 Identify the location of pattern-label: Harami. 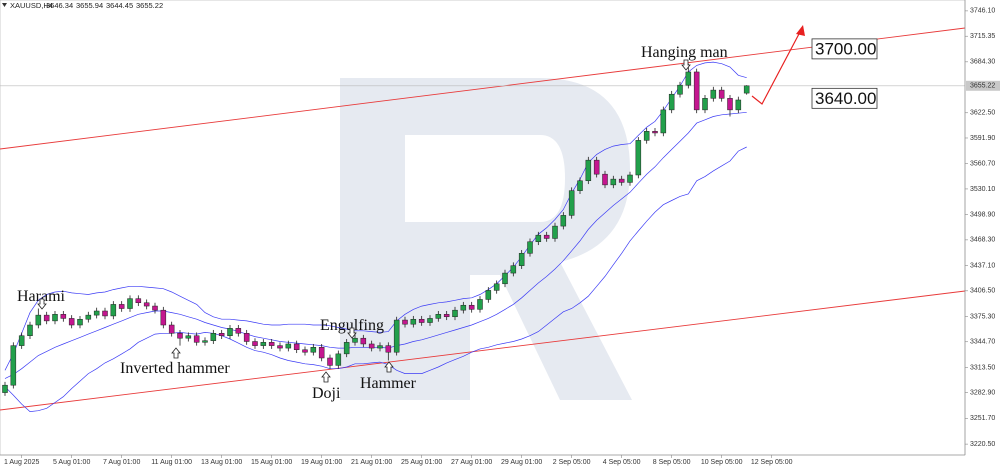
(41, 296).